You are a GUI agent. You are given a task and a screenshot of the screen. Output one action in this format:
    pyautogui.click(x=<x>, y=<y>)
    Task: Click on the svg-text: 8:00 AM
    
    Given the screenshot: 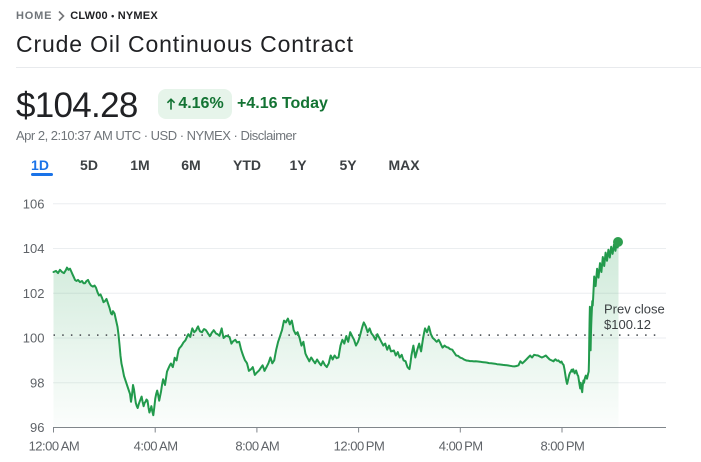 What is the action you would take?
    pyautogui.click(x=257, y=446)
    